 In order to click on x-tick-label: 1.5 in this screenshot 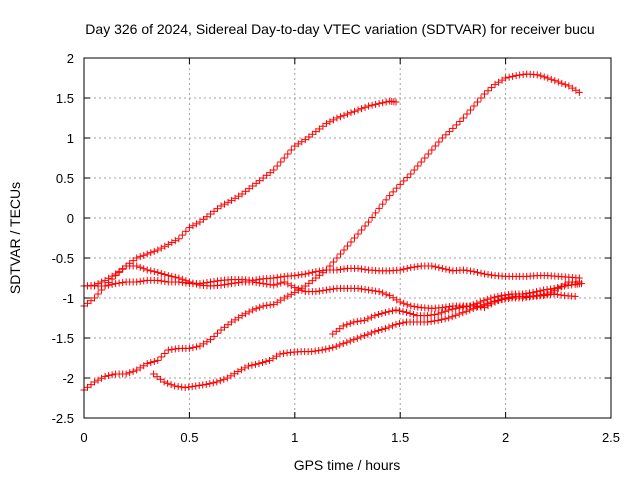, I will do `click(400, 437)`.